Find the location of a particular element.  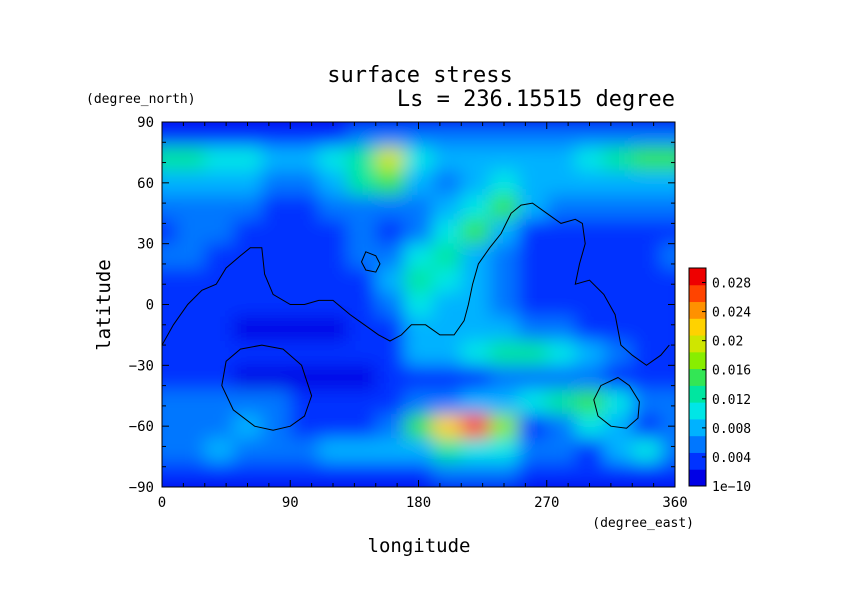

x-tick-label: 90 is located at coordinates (290, 503).